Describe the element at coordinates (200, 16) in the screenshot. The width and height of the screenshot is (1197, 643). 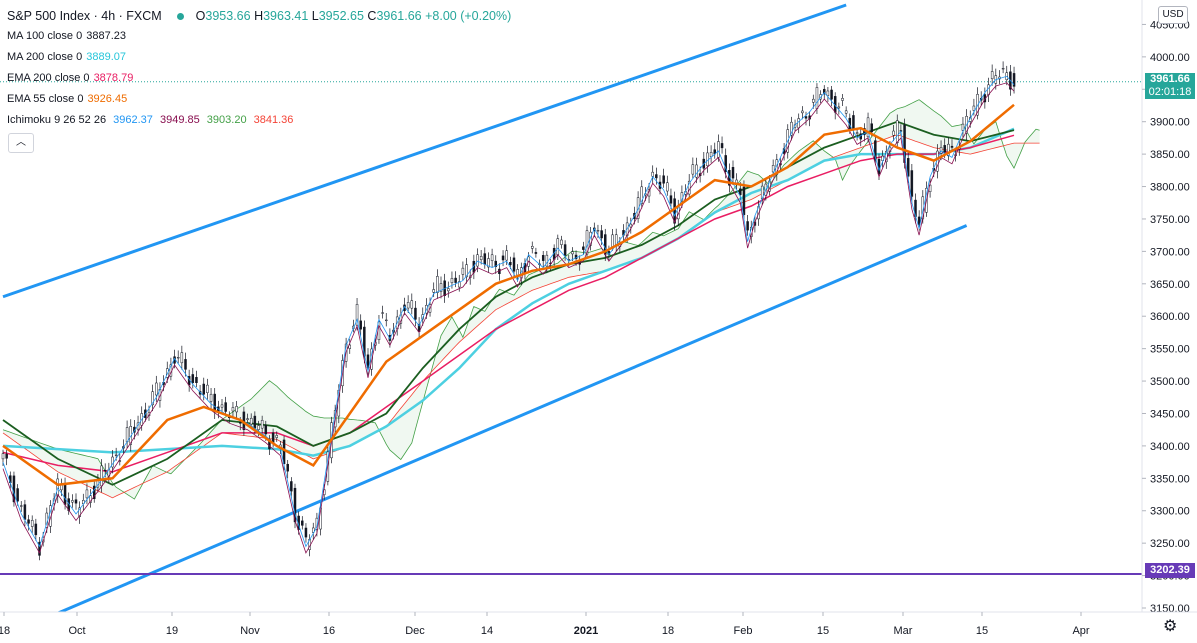
I see `open-label: O` at that location.